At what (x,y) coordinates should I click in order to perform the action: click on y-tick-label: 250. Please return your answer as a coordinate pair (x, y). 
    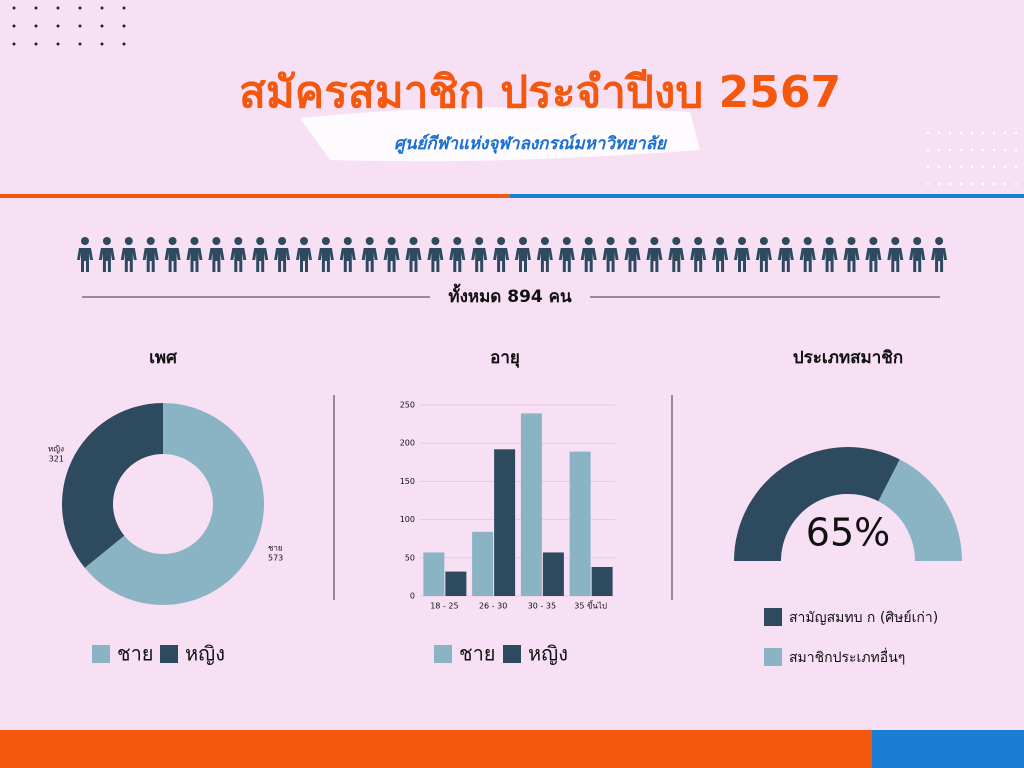
    Looking at the image, I should click on (407, 405).